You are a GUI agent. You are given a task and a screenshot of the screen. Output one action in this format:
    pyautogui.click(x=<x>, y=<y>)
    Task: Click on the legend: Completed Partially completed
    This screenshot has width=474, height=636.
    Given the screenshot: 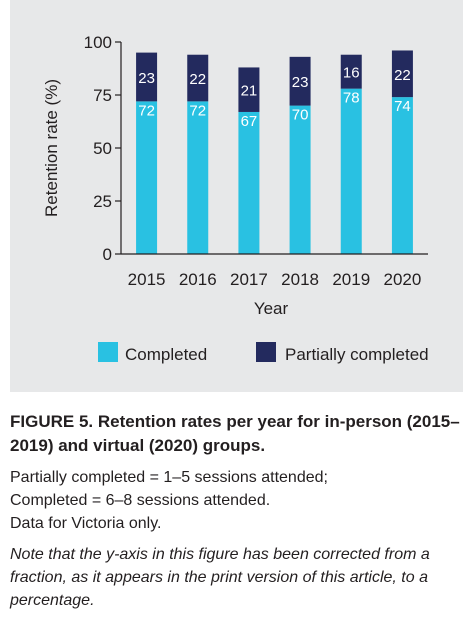 What is the action you would take?
    pyautogui.click(x=263, y=353)
    